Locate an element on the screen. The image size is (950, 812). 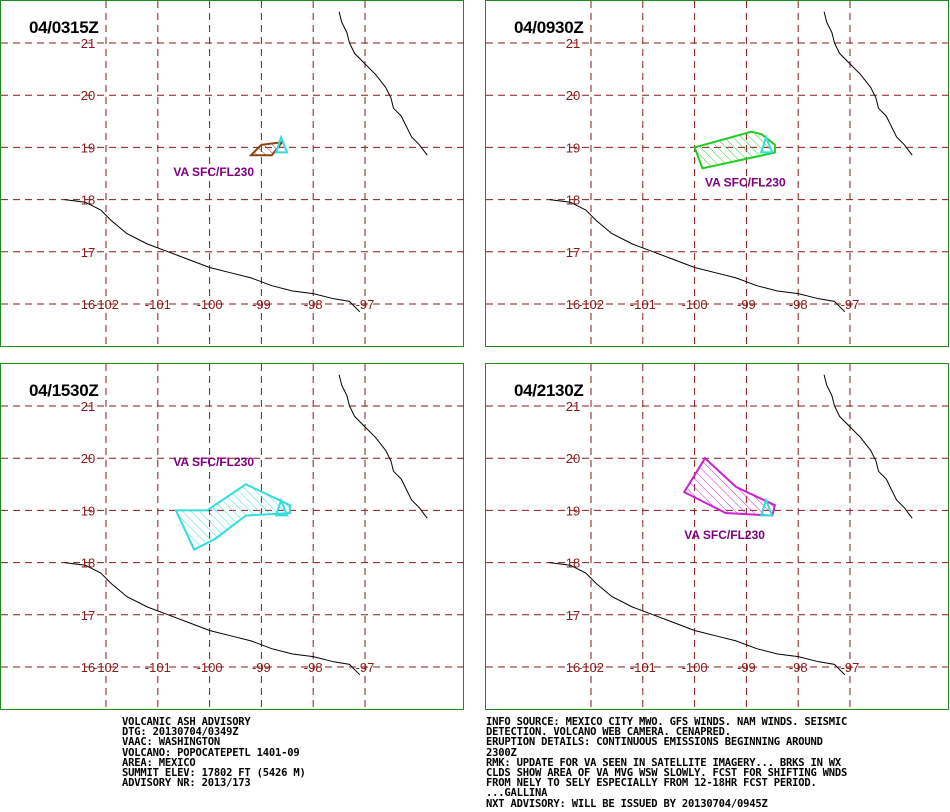
panel-title: 04/0315Z is located at coordinates (64, 27).